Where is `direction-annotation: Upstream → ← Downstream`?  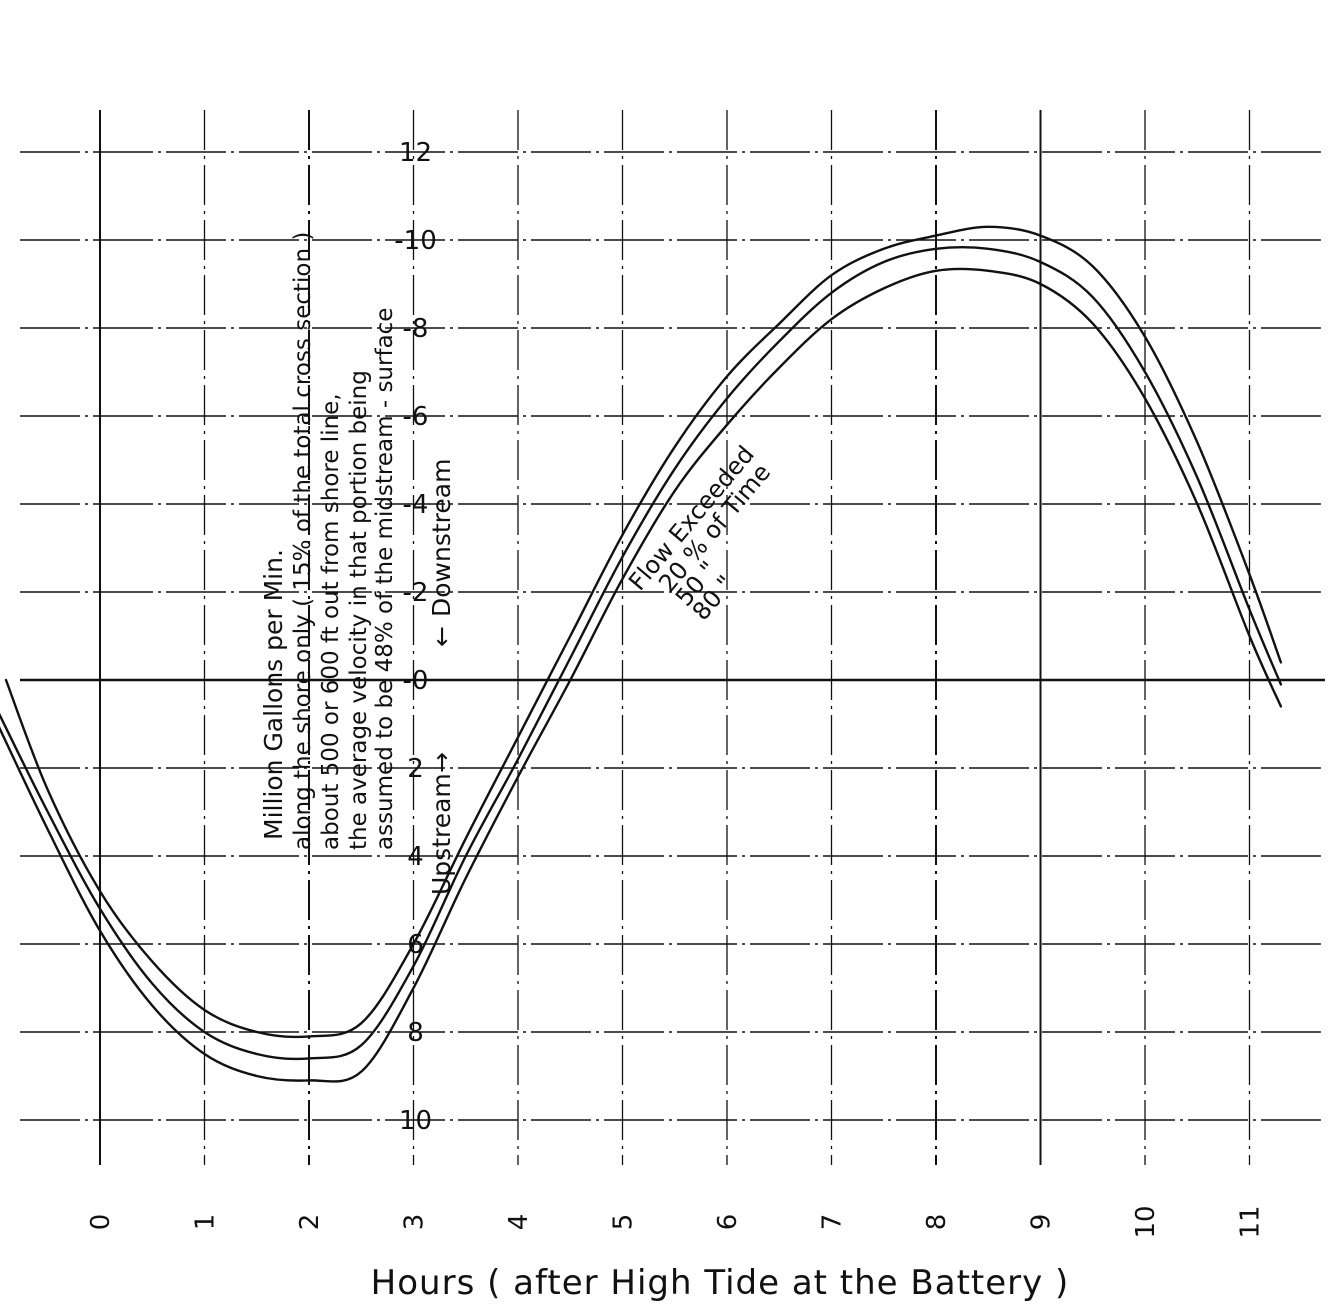 direction-annotation: Upstream → ← Downstream is located at coordinates (441, 677).